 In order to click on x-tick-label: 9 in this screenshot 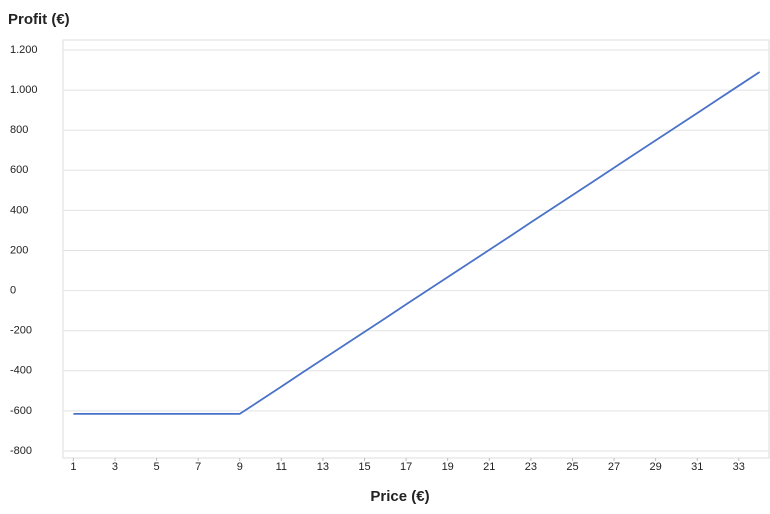, I will do `click(240, 467)`.